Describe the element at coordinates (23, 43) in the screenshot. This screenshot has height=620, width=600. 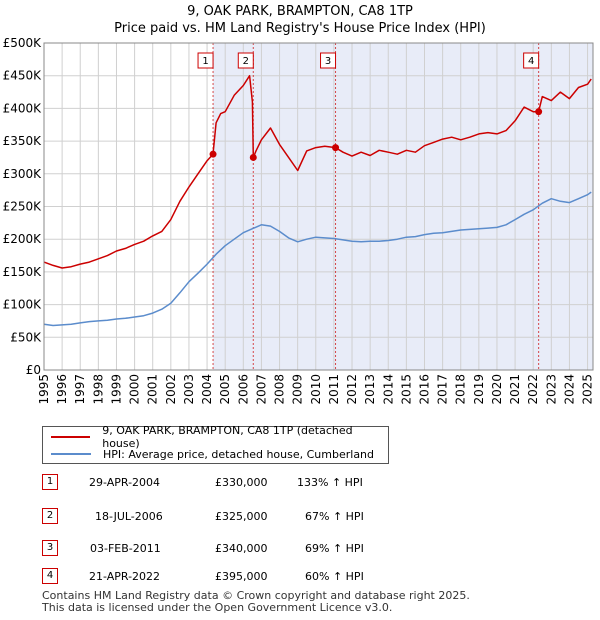
I see `y-tick-label: £500K` at that location.